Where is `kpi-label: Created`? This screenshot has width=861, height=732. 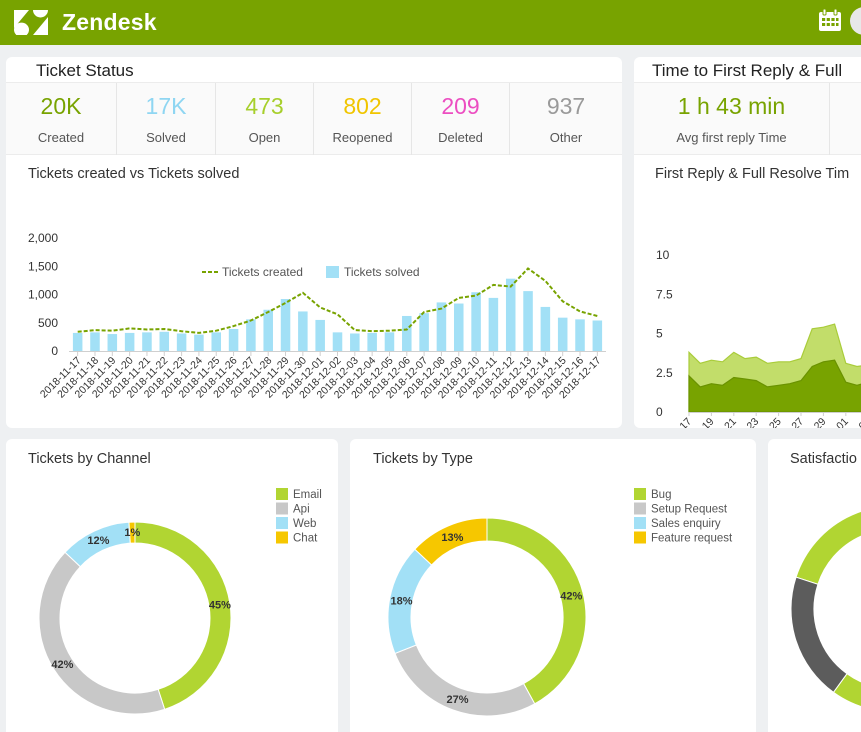
kpi-label: Created is located at coordinates (61, 137).